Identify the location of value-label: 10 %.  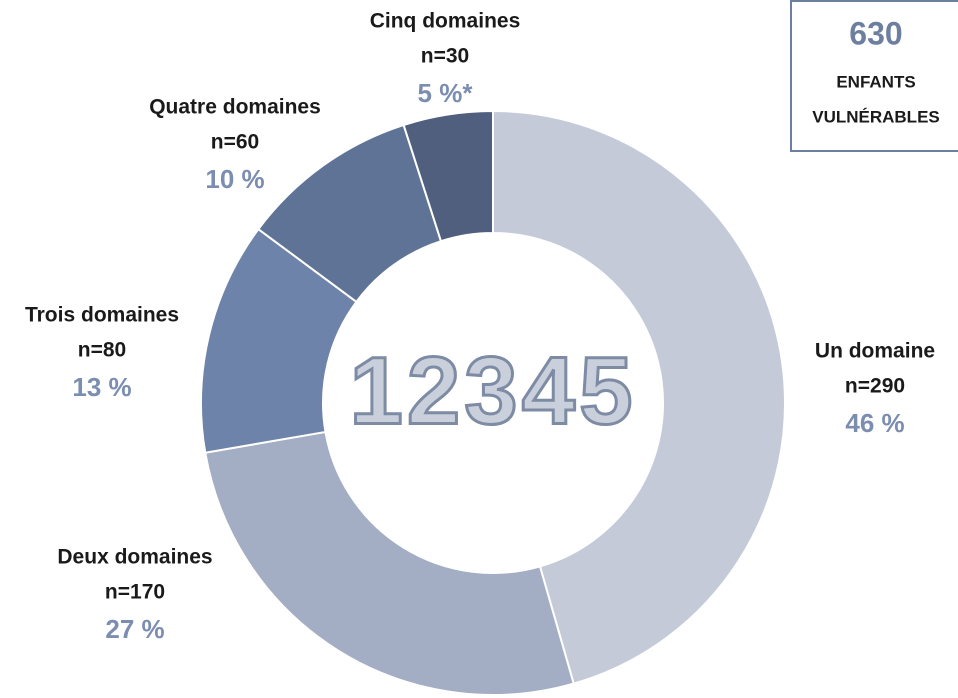
(234, 179).